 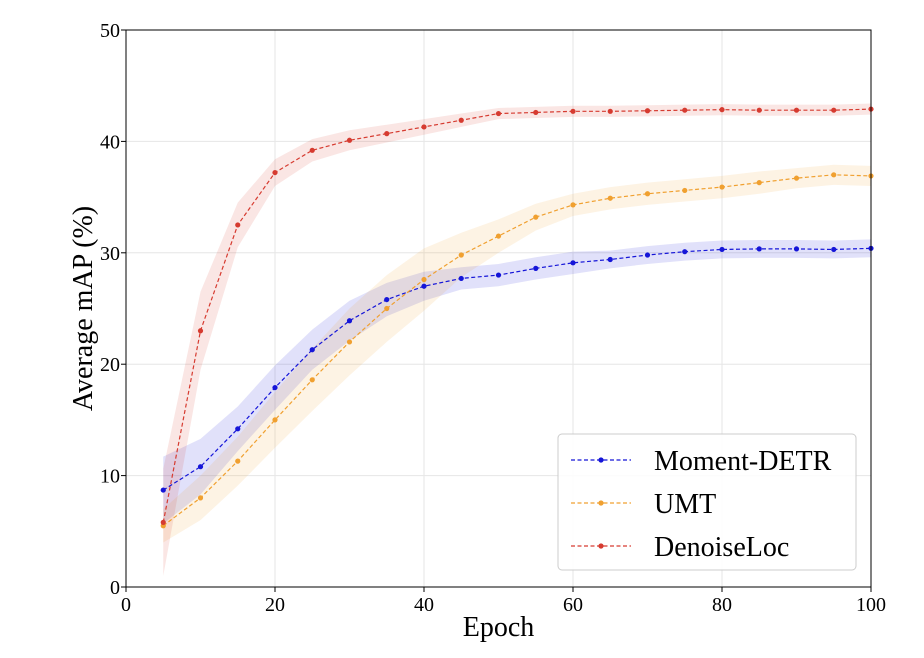 I want to click on legend: Moment-DETR UMT DenoiseLoc, so click(x=707, y=502).